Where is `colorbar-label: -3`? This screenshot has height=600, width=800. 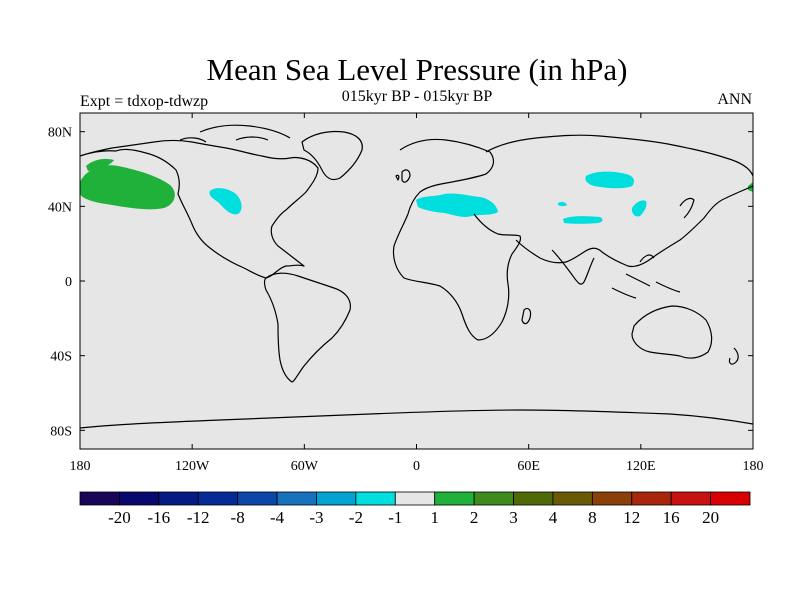 colorbar-label: -3 is located at coordinates (316, 517).